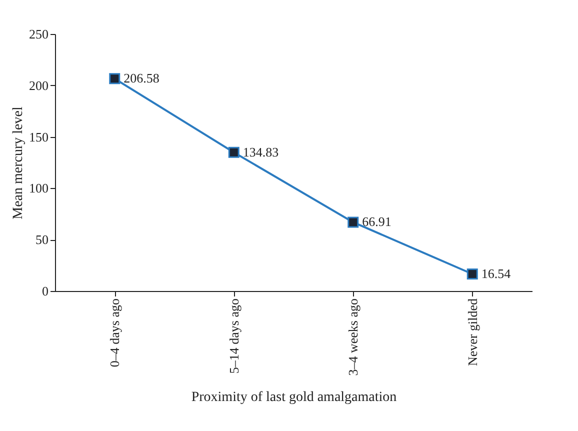 The image size is (578, 431). What do you see at coordinates (114, 333) in the screenshot?
I see `x-tick-label: 0–4 days ago` at bounding box center [114, 333].